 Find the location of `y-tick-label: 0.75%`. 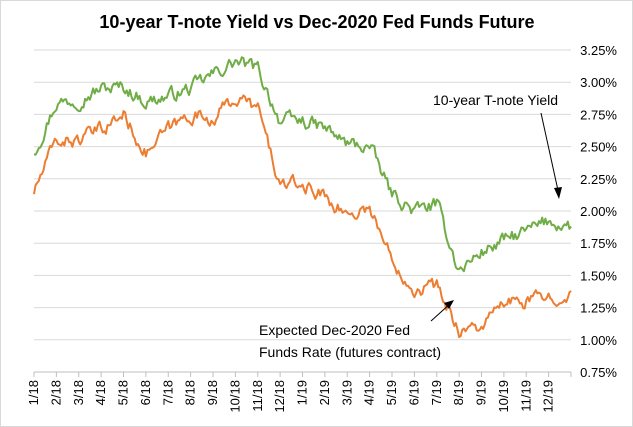

y-tick-label: 0.75% is located at coordinates (598, 372).